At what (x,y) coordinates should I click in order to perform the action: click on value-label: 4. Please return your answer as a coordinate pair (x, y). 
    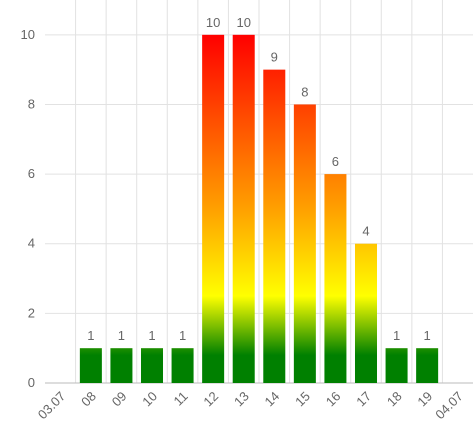
    Looking at the image, I should click on (365, 231).